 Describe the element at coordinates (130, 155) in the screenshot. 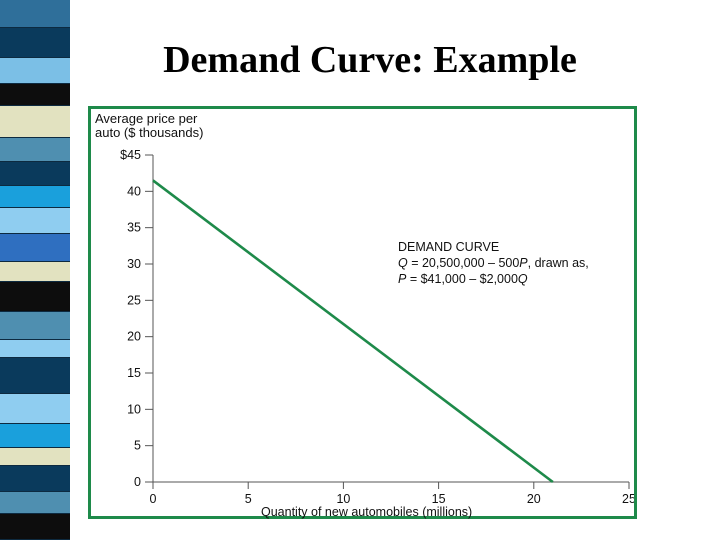

I see `y-tick-label: $45` at that location.